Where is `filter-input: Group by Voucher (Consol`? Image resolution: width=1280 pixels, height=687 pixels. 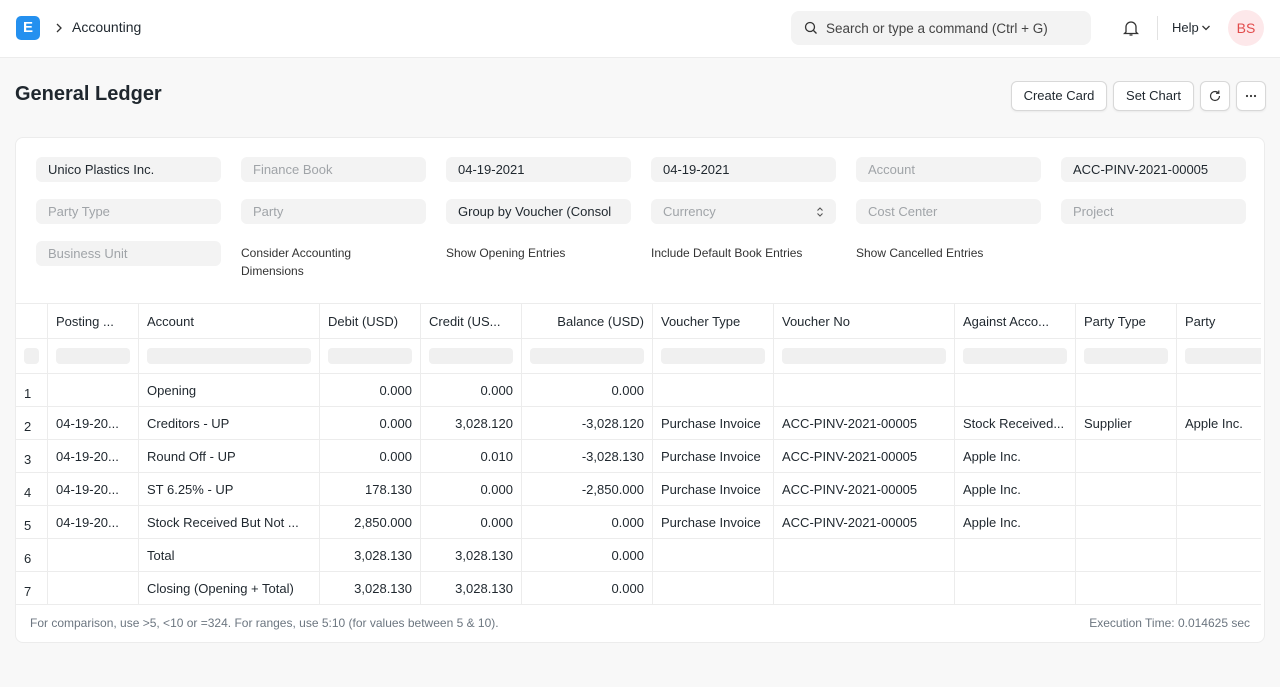
filter-input: Group by Voucher (Consol is located at coordinates (538, 211).